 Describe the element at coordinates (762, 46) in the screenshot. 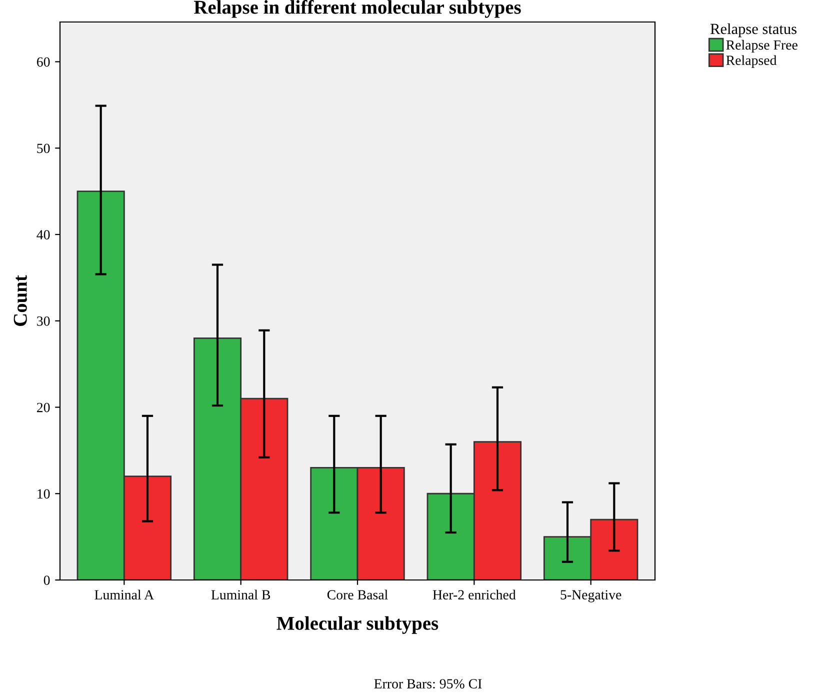

I see `legend-label: Relapse Free` at that location.